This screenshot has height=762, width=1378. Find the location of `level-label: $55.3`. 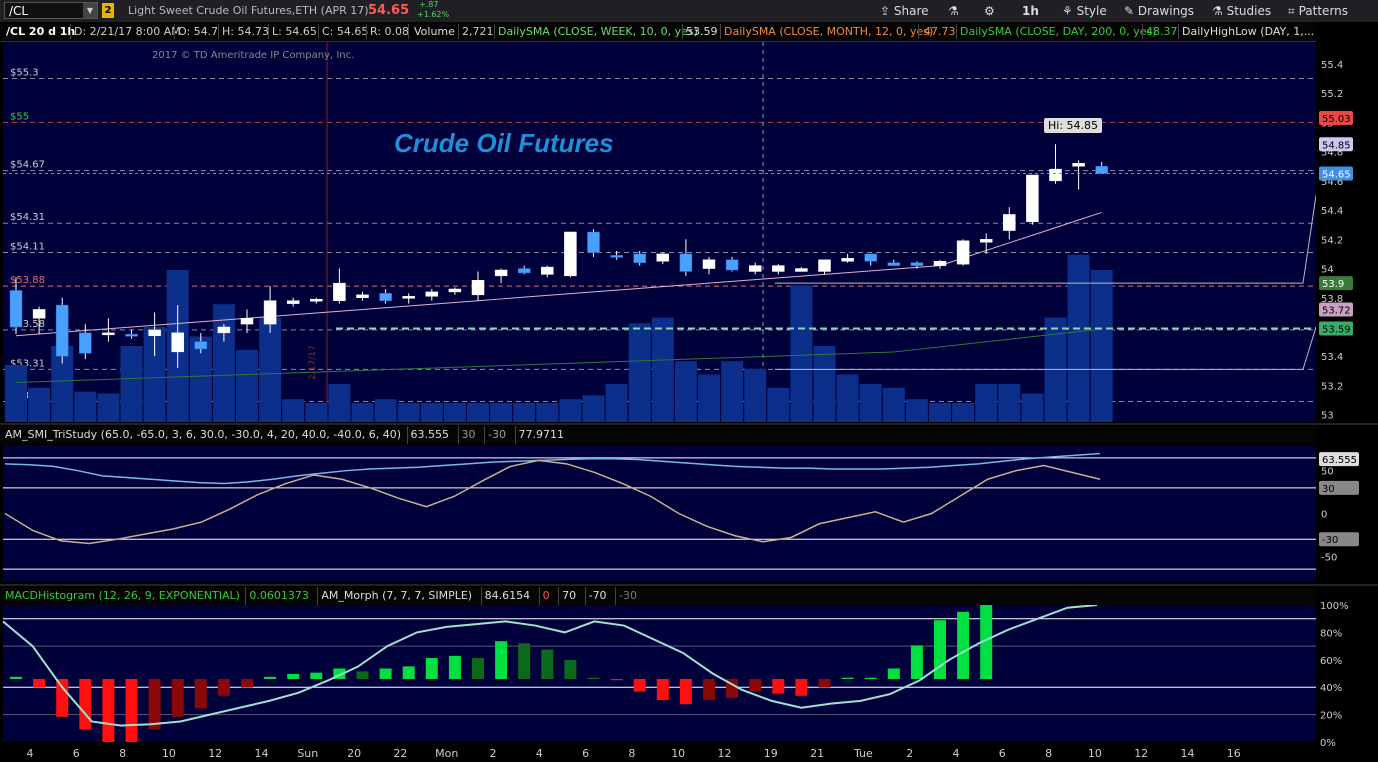

level-label: $55.3 is located at coordinates (24, 73).